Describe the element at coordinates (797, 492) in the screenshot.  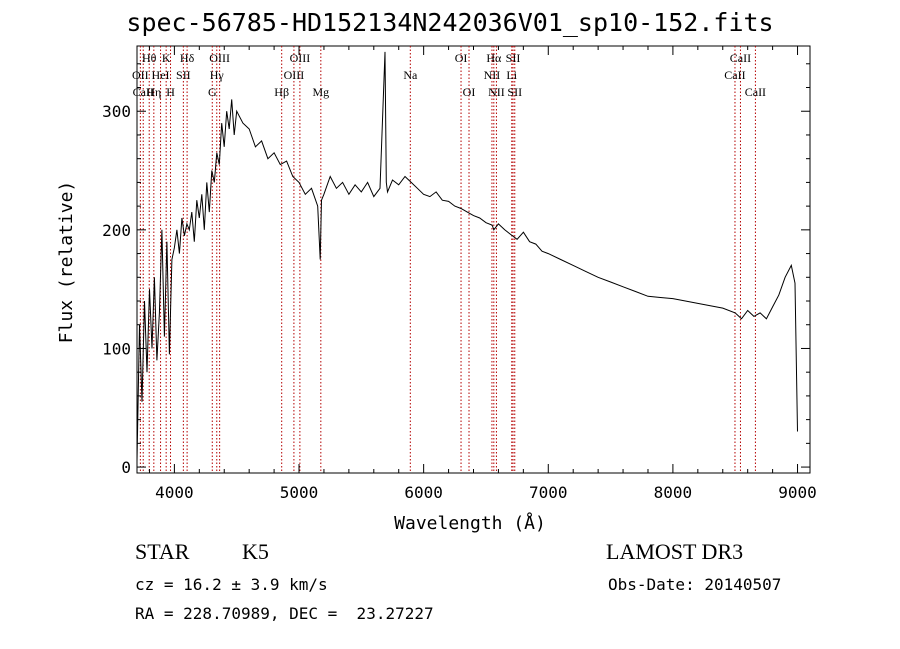
I see `x-tick-label: 9000` at that location.